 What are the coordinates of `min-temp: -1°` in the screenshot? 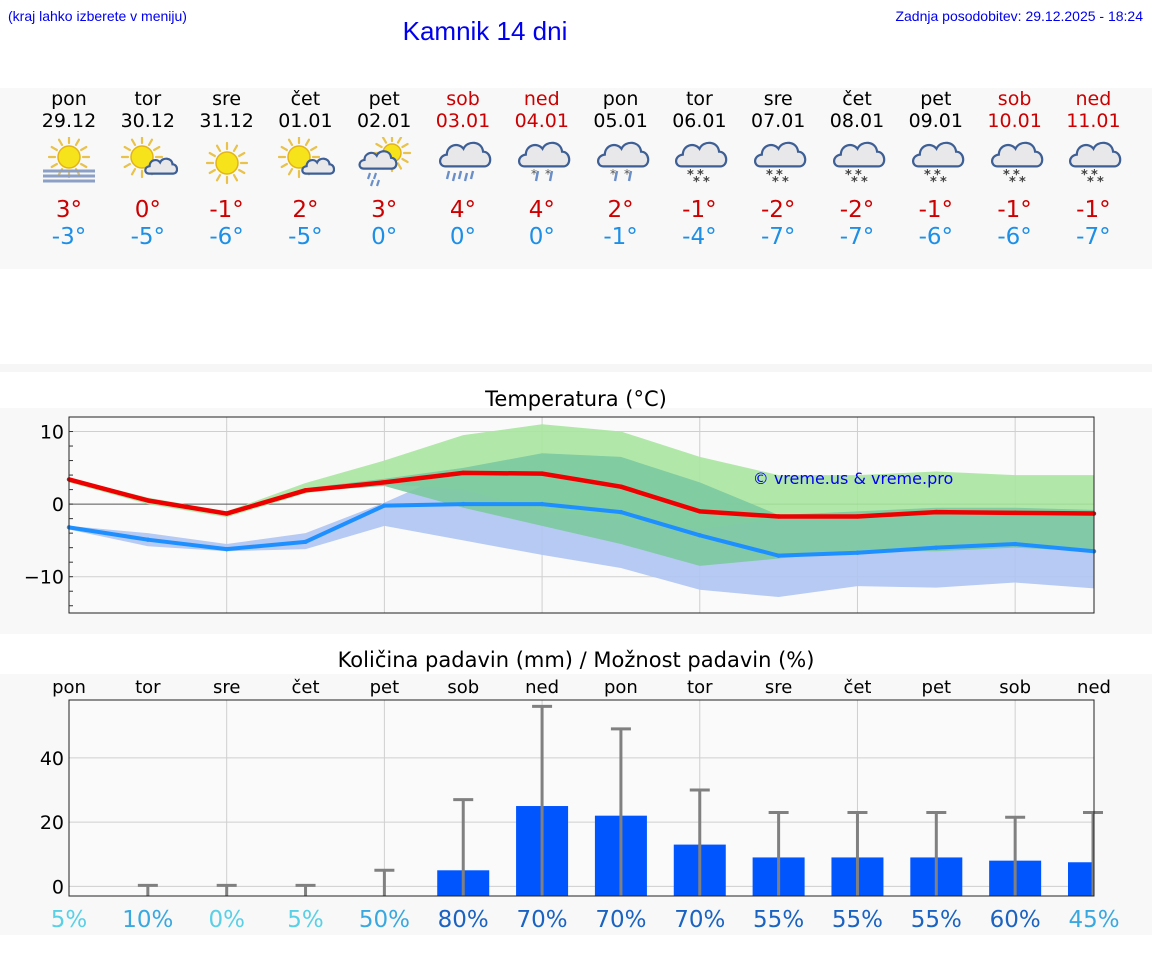 It's located at (620, 237).